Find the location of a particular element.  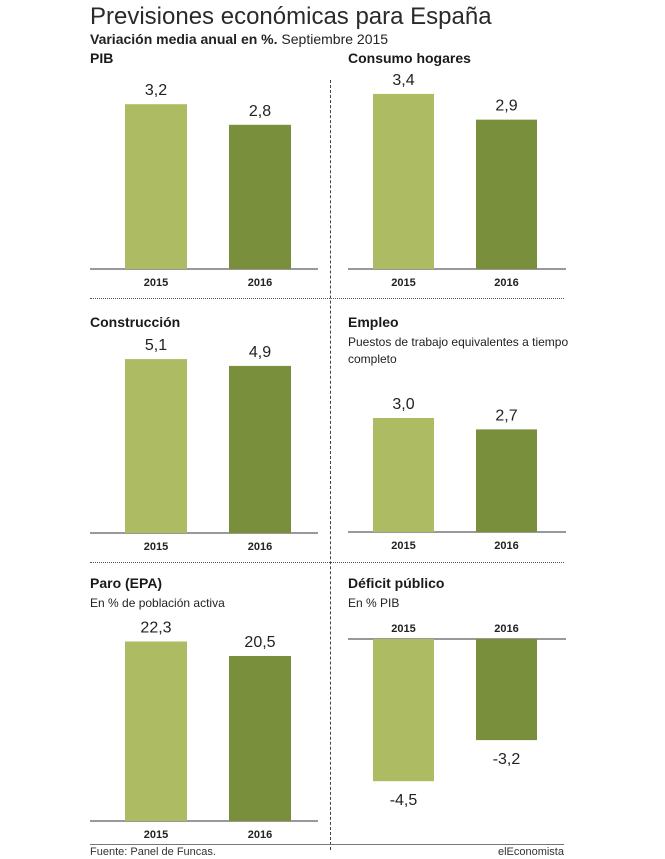

construccion-category-label-2015: 2015 is located at coordinates (156, 547).